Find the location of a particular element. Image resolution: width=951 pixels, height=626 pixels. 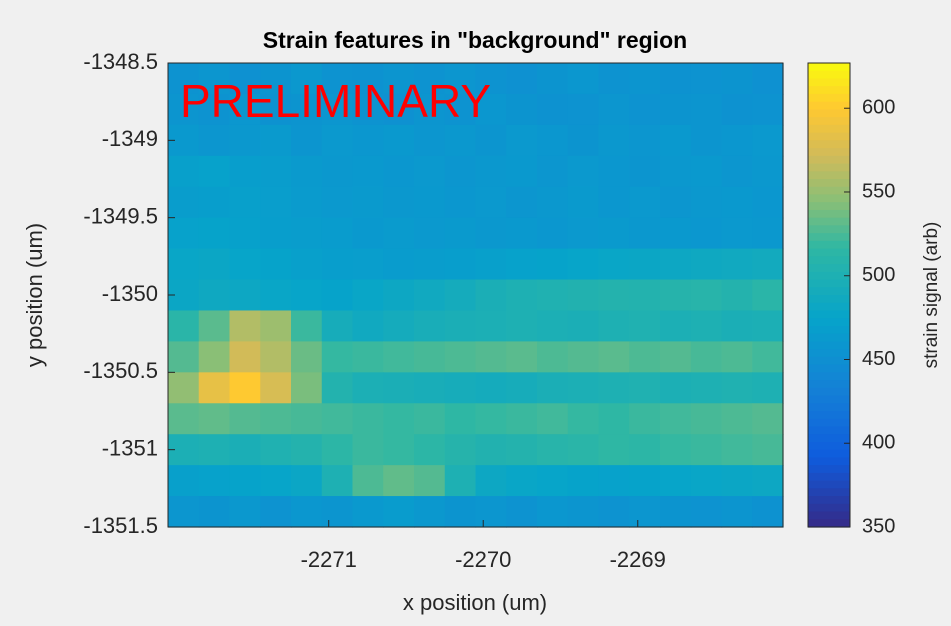

y-tick-label: -1351.5 is located at coordinates (120, 525).